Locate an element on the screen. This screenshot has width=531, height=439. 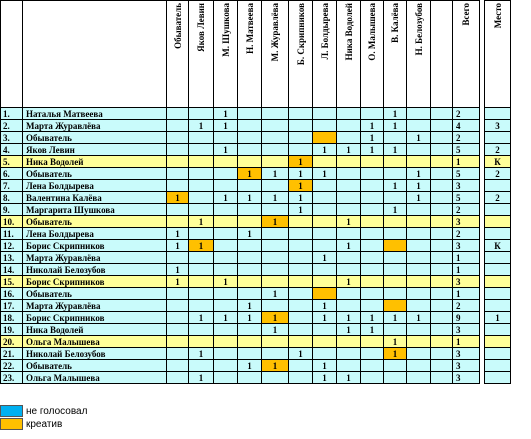
column-header-9: О. Малышева is located at coordinates (372, 32).